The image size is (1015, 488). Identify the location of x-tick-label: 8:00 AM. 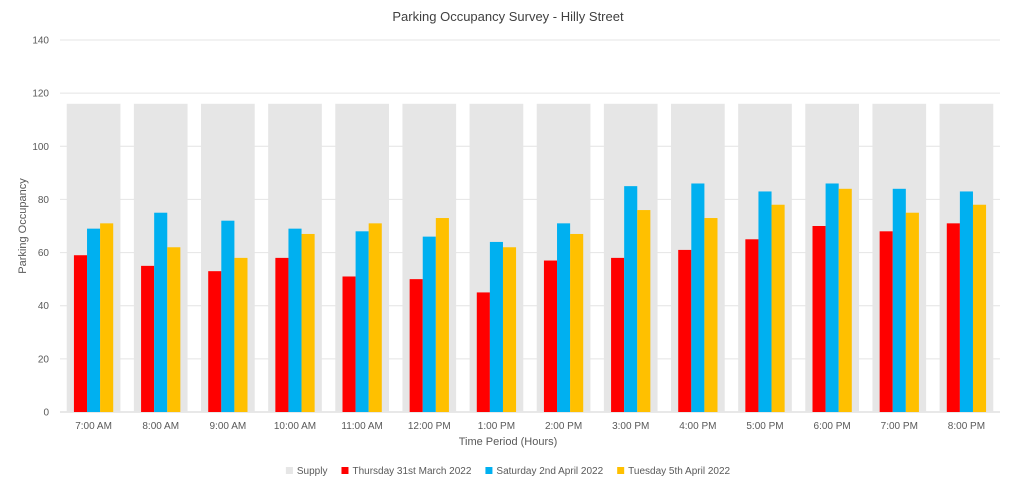
(160, 426).